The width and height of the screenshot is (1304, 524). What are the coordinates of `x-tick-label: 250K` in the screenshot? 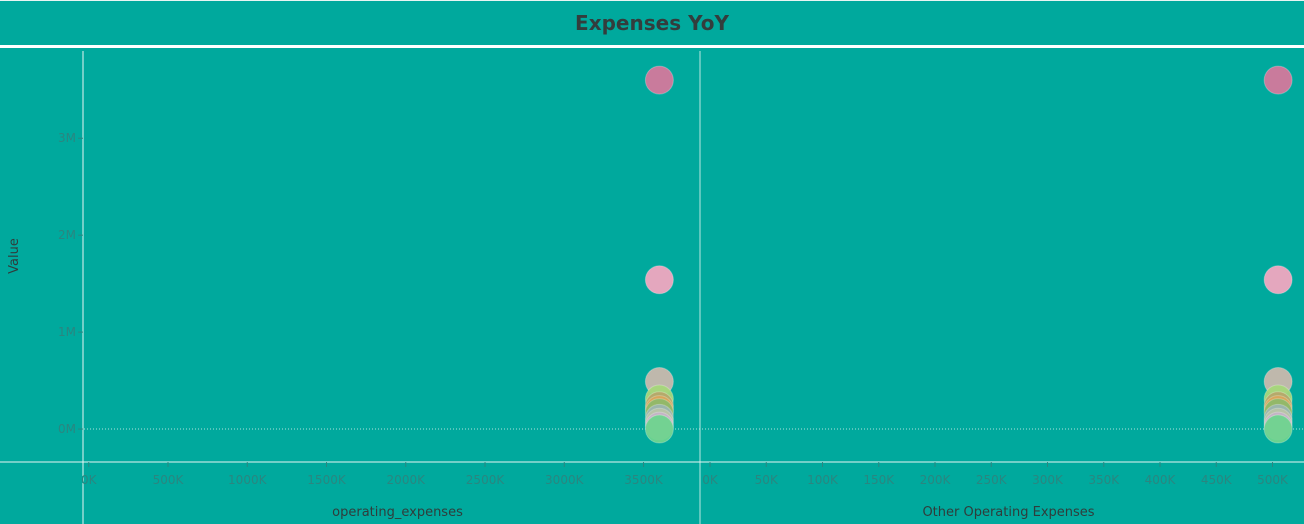 It's located at (992, 480).